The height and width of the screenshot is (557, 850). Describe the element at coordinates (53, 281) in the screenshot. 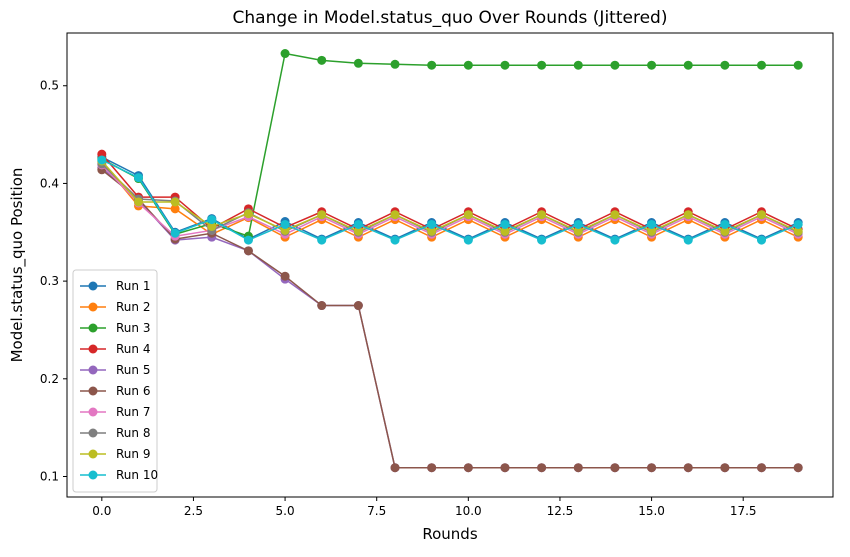

I see `y-axis: 0.1 0.2 0.3 0.4 0.5` at that location.